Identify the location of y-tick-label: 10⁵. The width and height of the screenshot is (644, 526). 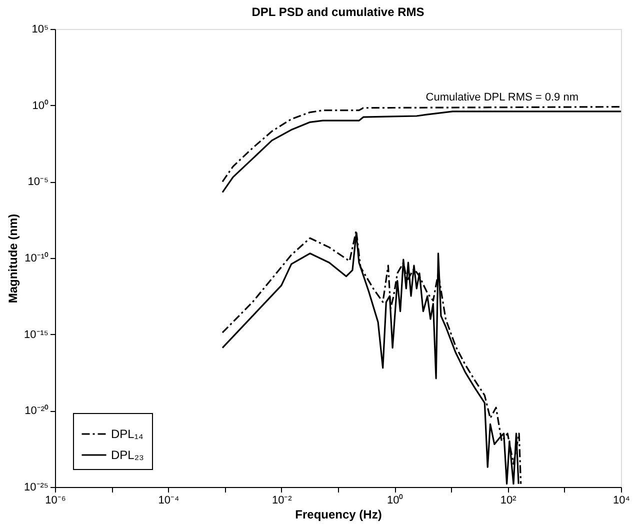
(40, 30).